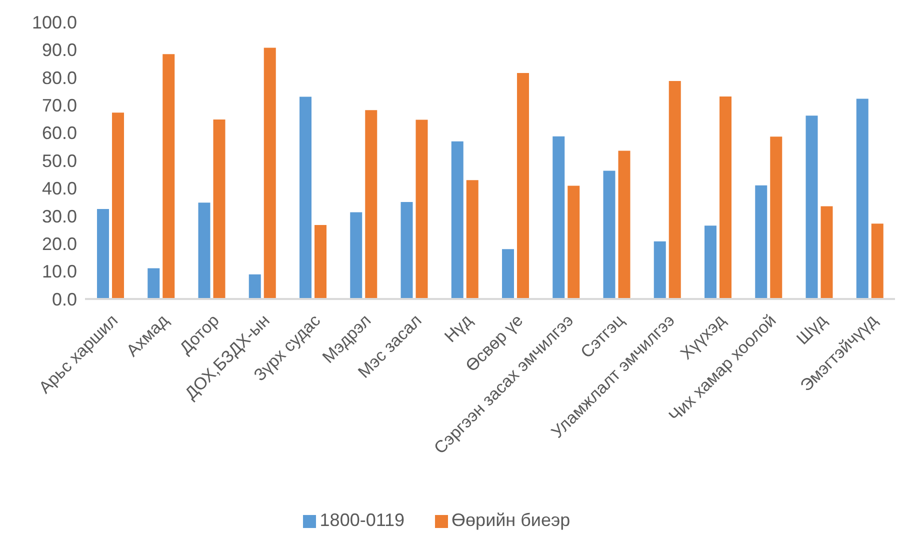  Describe the element at coordinates (59, 244) in the screenshot. I see `y-tick-label: 20.0` at that location.